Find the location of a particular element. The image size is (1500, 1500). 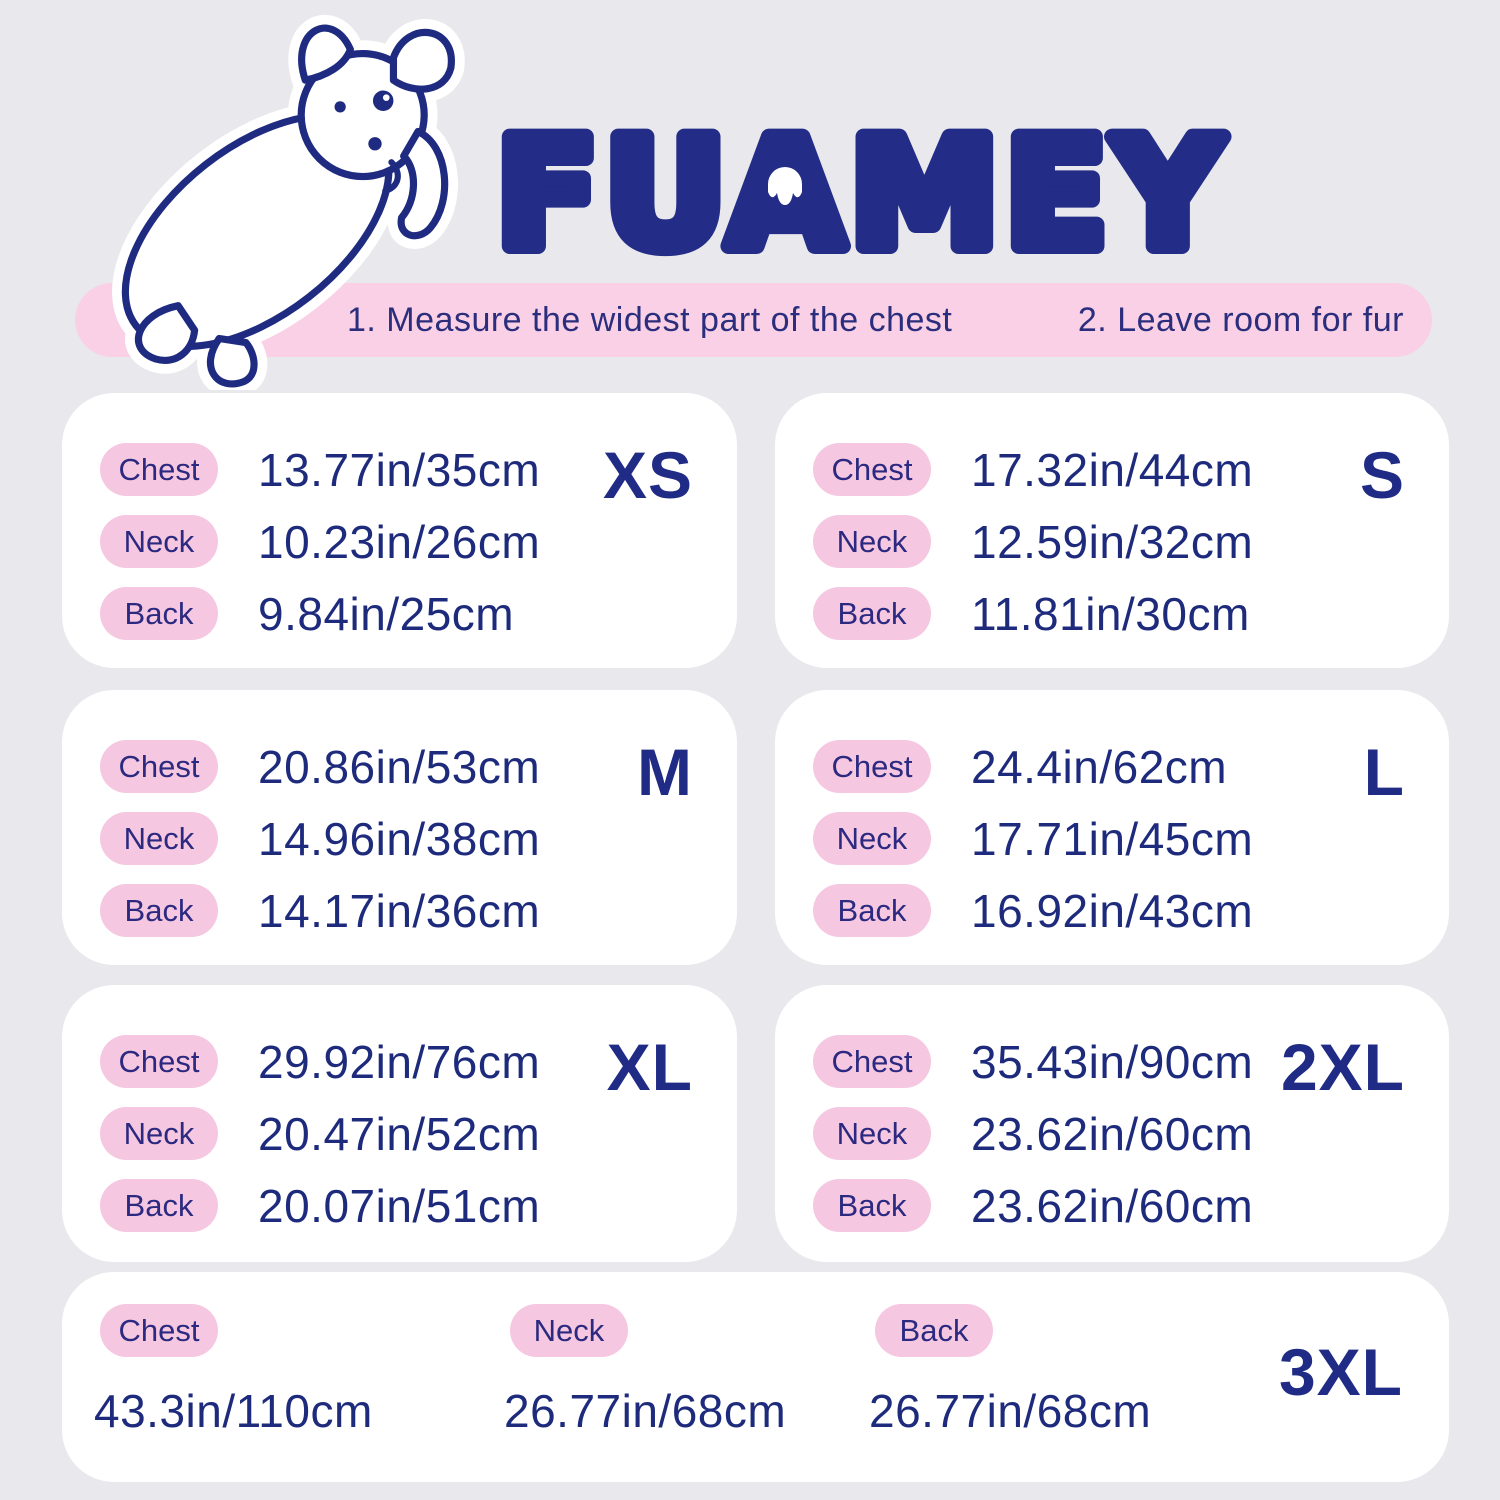

measurement-row: Neck 23.62in/60cm is located at coordinates (1033, 1133).